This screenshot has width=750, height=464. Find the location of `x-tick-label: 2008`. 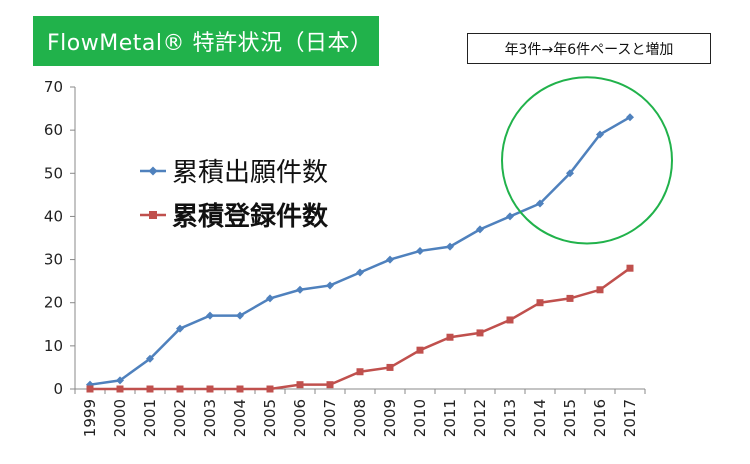

x-tick-label: 2008 is located at coordinates (360, 418).